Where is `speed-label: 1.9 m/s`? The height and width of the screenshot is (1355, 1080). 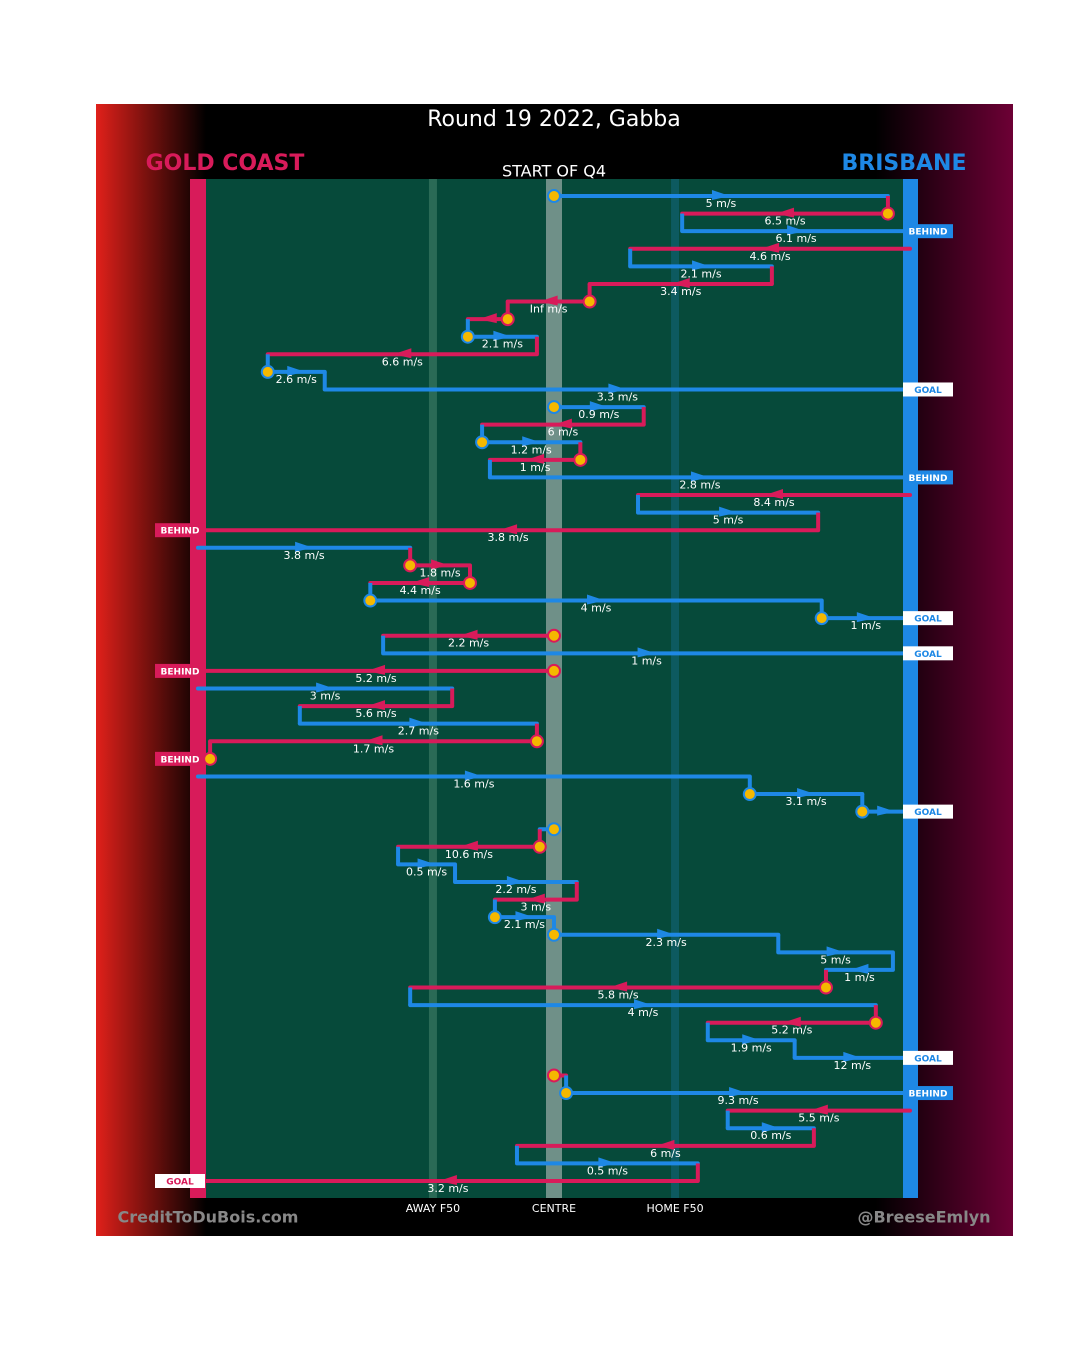
speed-label: 1.9 m/s is located at coordinates (751, 1047).